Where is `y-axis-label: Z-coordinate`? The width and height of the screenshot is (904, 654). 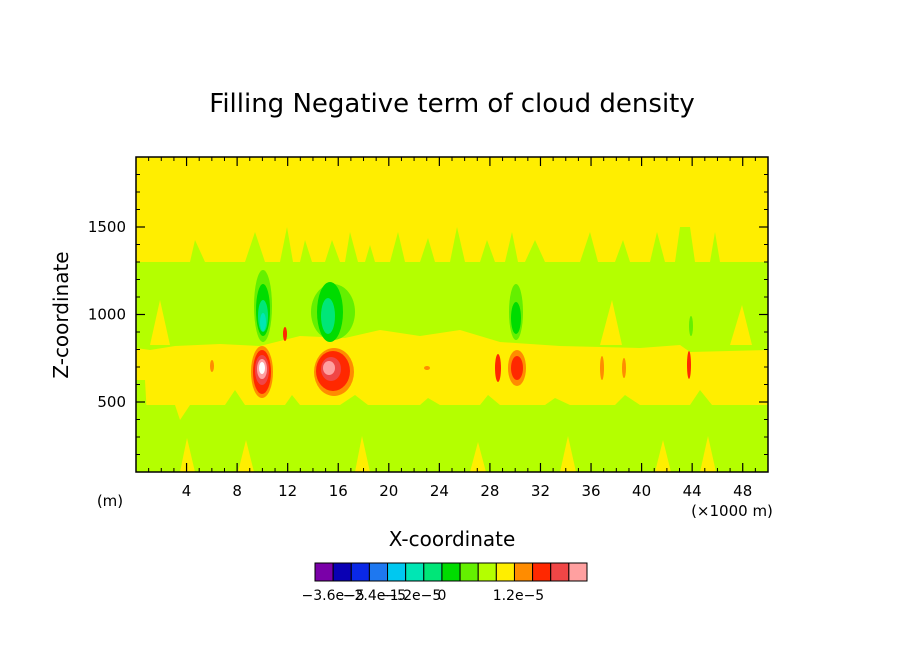
y-axis-label: Z-coordinate is located at coordinates (61, 314).